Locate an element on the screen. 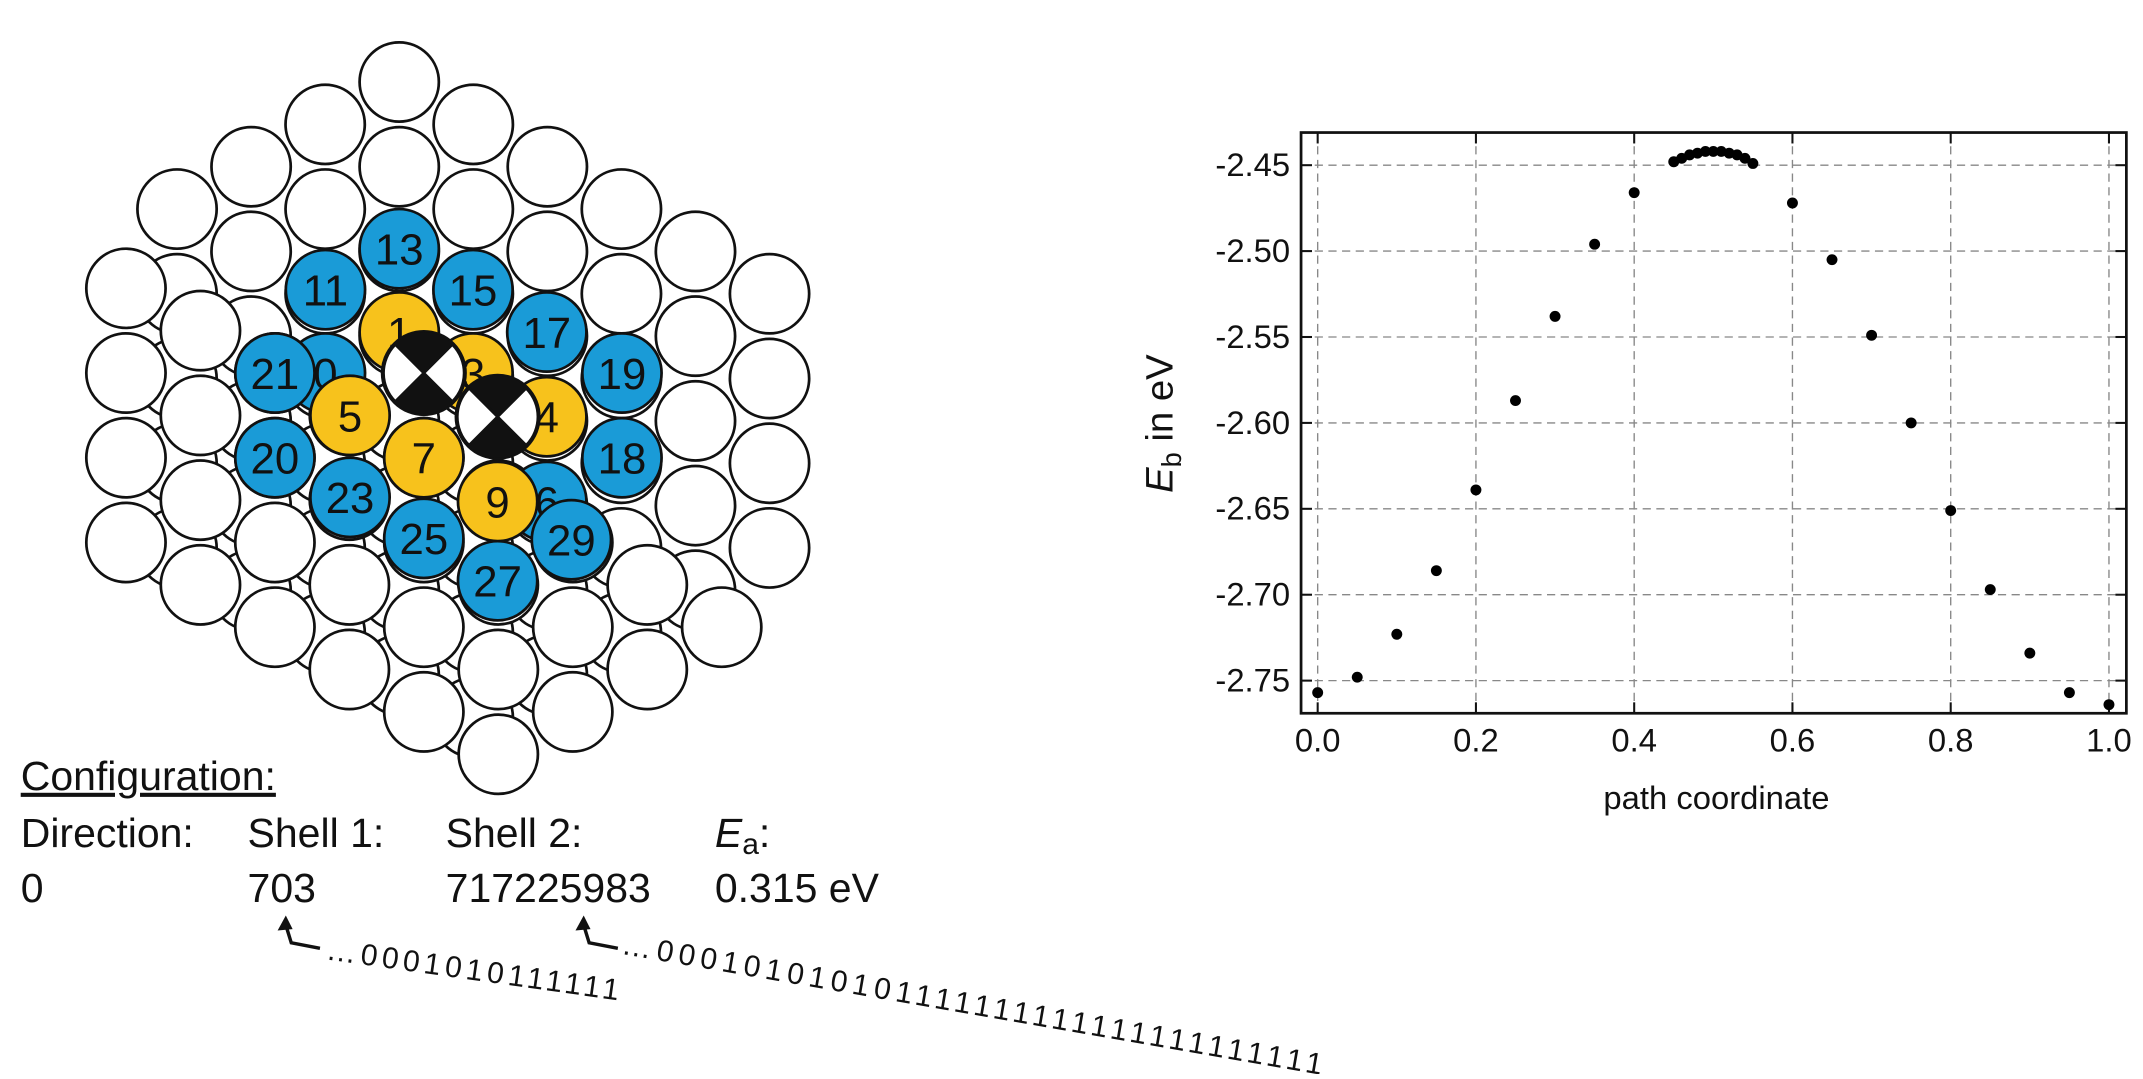 Image resolution: width=2143 pixels, height=1079 pixels. x-tick-label: 1.0 is located at coordinates (2109, 740).